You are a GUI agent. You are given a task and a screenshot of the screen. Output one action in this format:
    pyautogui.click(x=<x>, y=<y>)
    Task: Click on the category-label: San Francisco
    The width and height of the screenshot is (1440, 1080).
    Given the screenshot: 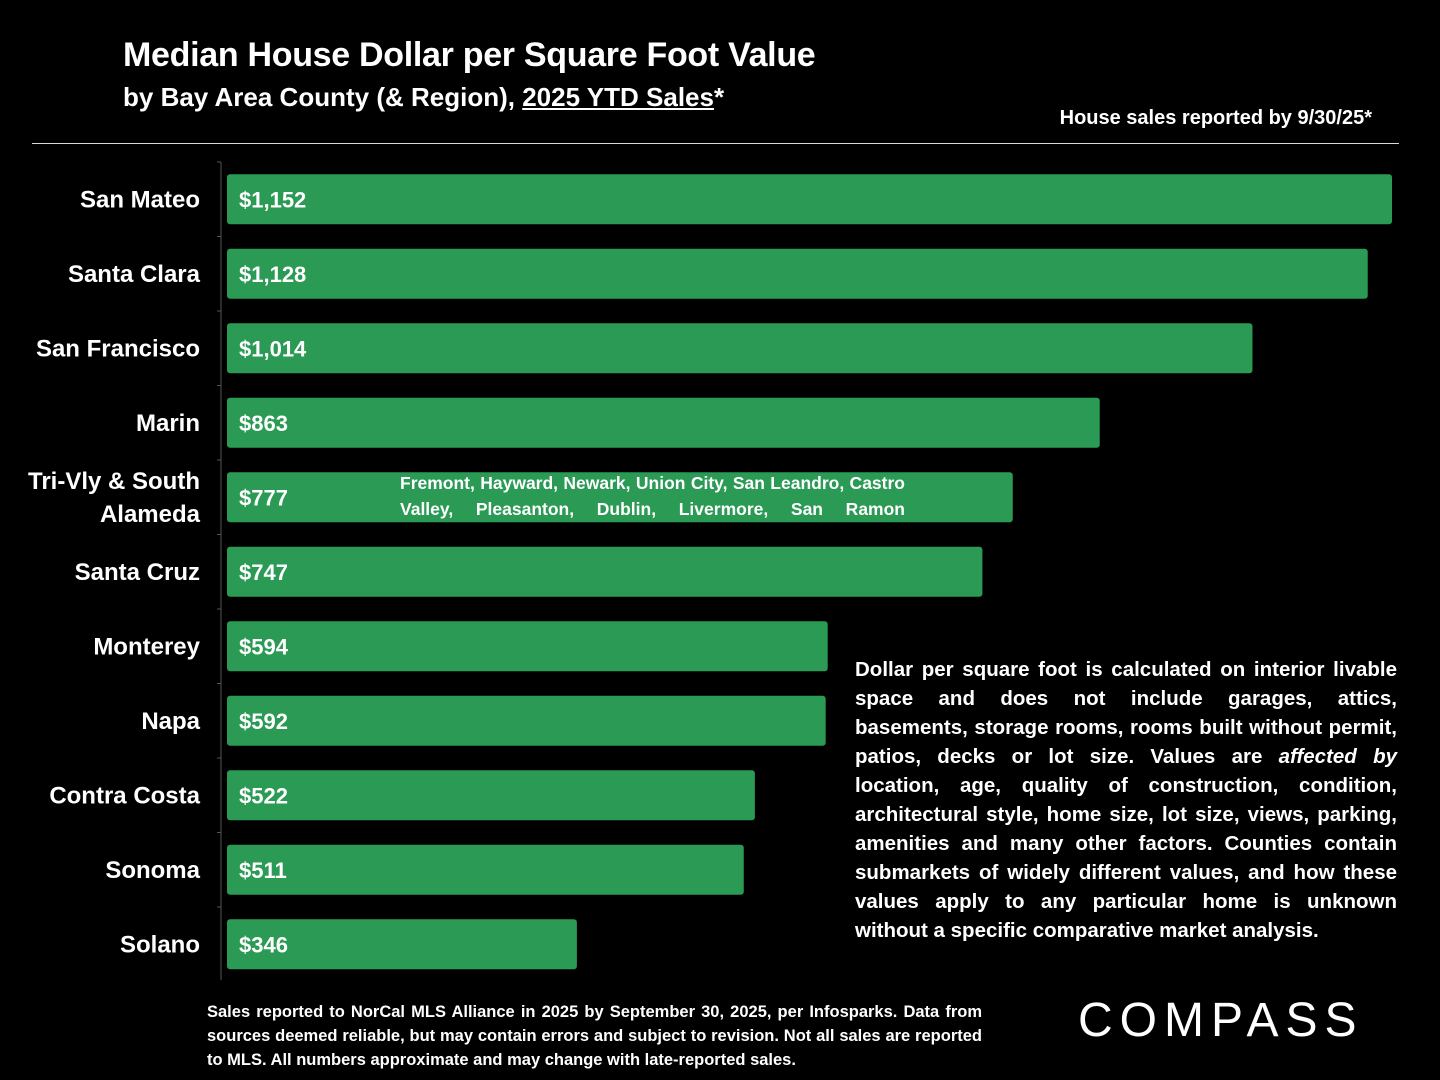 What is the action you would take?
    pyautogui.click(x=118, y=348)
    